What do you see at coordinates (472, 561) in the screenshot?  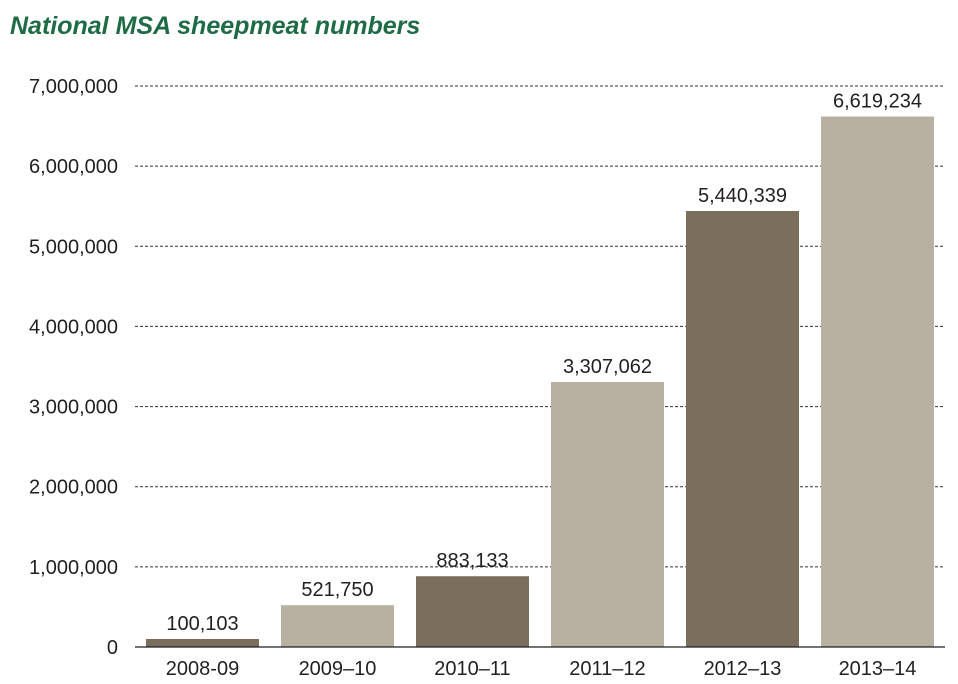 I see `bar-value-label: 883,133` at bounding box center [472, 561].